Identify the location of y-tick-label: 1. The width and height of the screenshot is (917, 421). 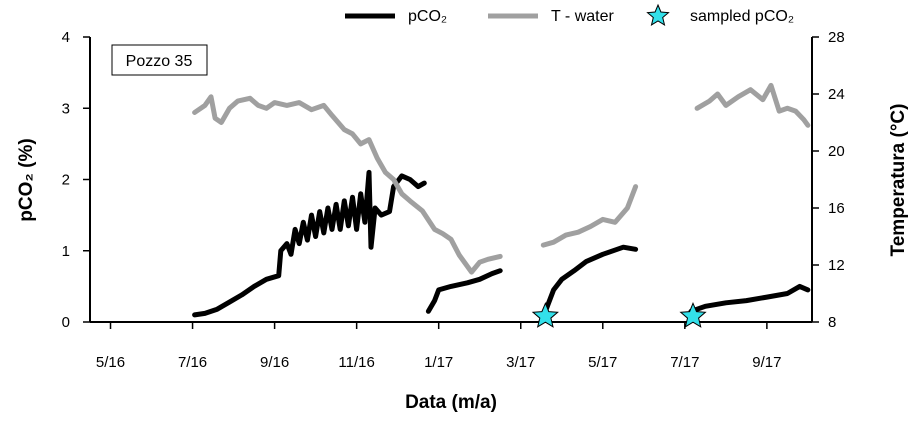
(66, 251).